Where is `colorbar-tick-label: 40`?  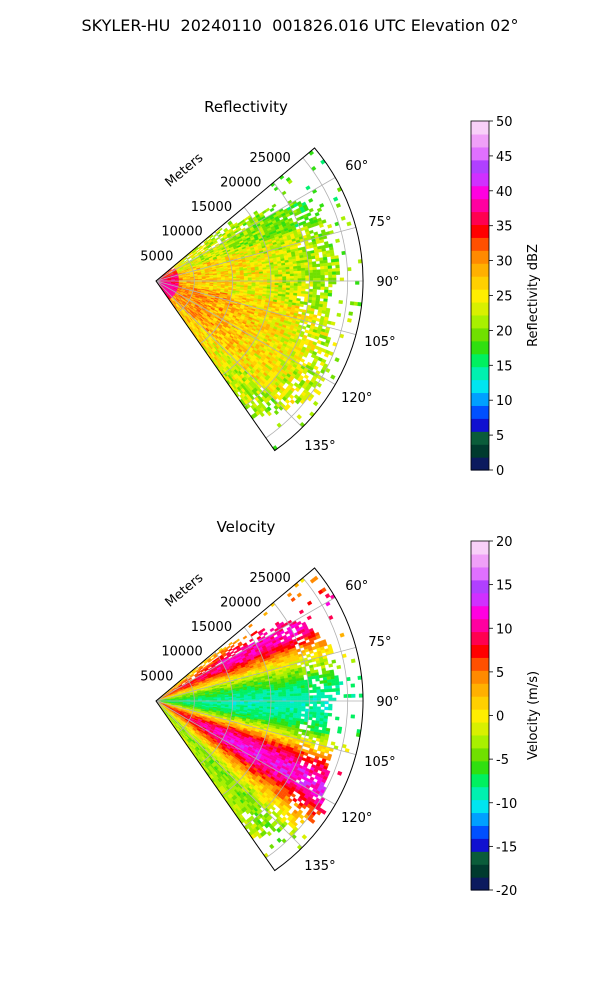
colorbar-tick-label: 40 is located at coordinates (504, 192).